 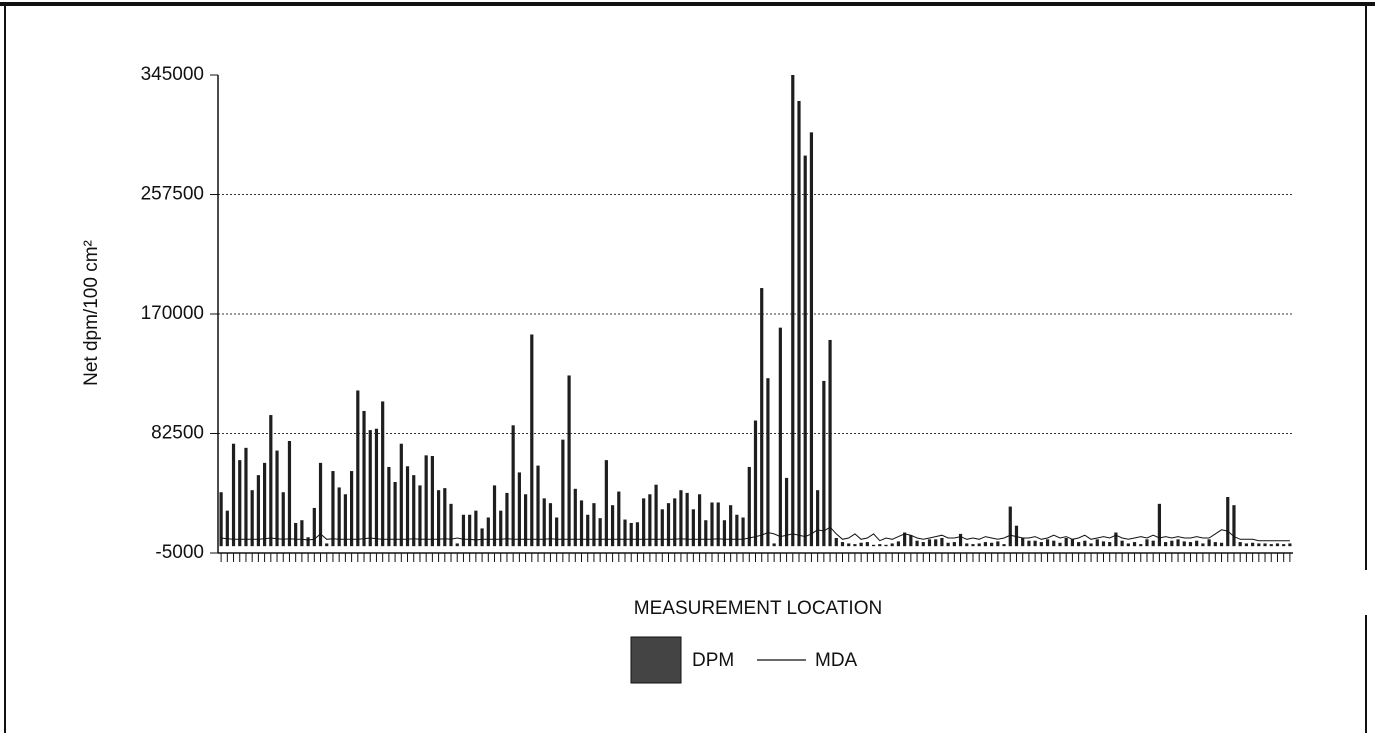 What do you see at coordinates (836, 660) in the screenshot?
I see `legend-label: MDA` at bounding box center [836, 660].